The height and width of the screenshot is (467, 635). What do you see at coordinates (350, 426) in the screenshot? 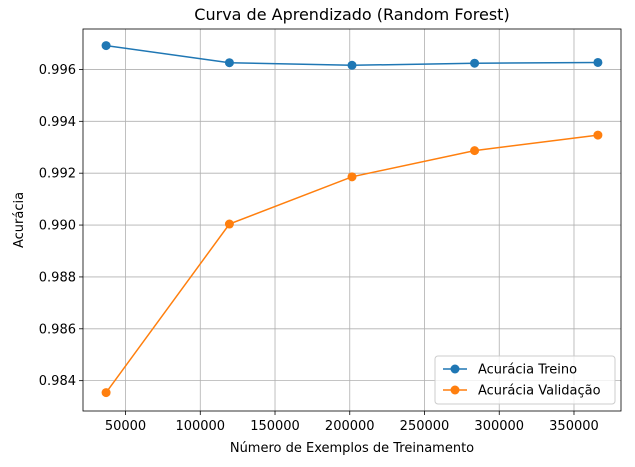
I see `x-tick-label: 200000` at bounding box center [350, 426].